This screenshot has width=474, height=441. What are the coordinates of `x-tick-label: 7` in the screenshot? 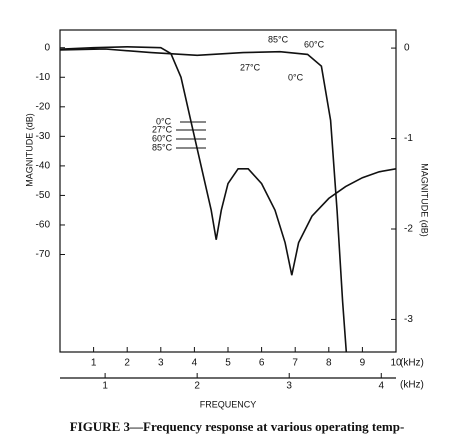 It's located at (295, 363).